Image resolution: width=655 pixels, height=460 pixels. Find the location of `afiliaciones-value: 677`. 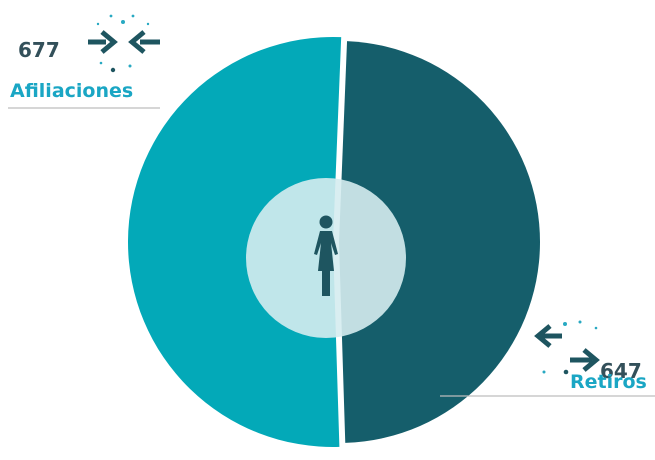

afiliaciones-value: 677 is located at coordinates (39, 50).